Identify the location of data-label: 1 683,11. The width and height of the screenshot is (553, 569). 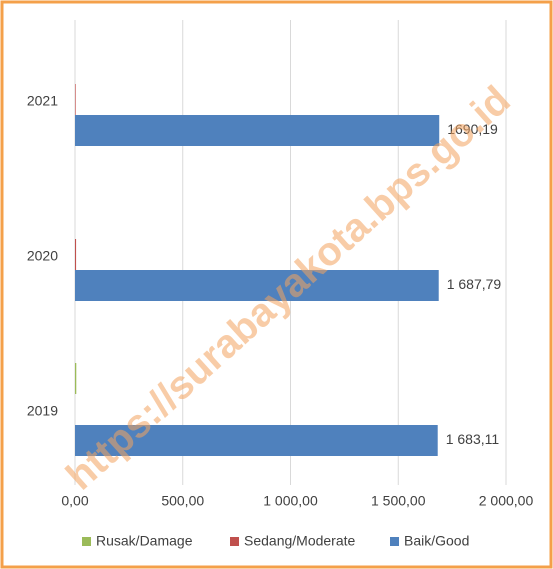
(473, 439).